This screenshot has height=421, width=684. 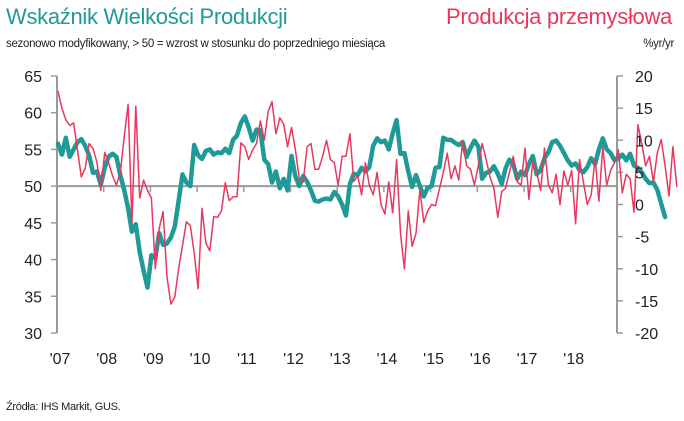 I want to click on right-axis-tick-label: 5, so click(x=639, y=173).